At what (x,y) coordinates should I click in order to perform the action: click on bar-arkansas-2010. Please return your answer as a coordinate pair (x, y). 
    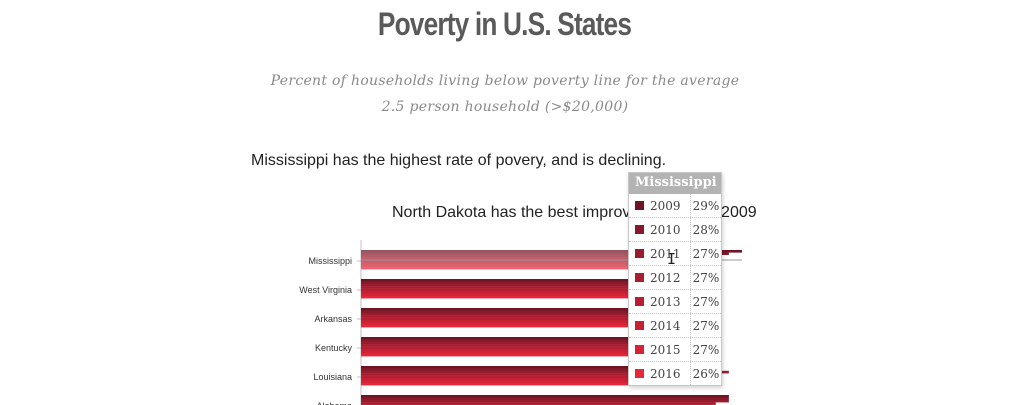
    Looking at the image, I should click on (532, 311).